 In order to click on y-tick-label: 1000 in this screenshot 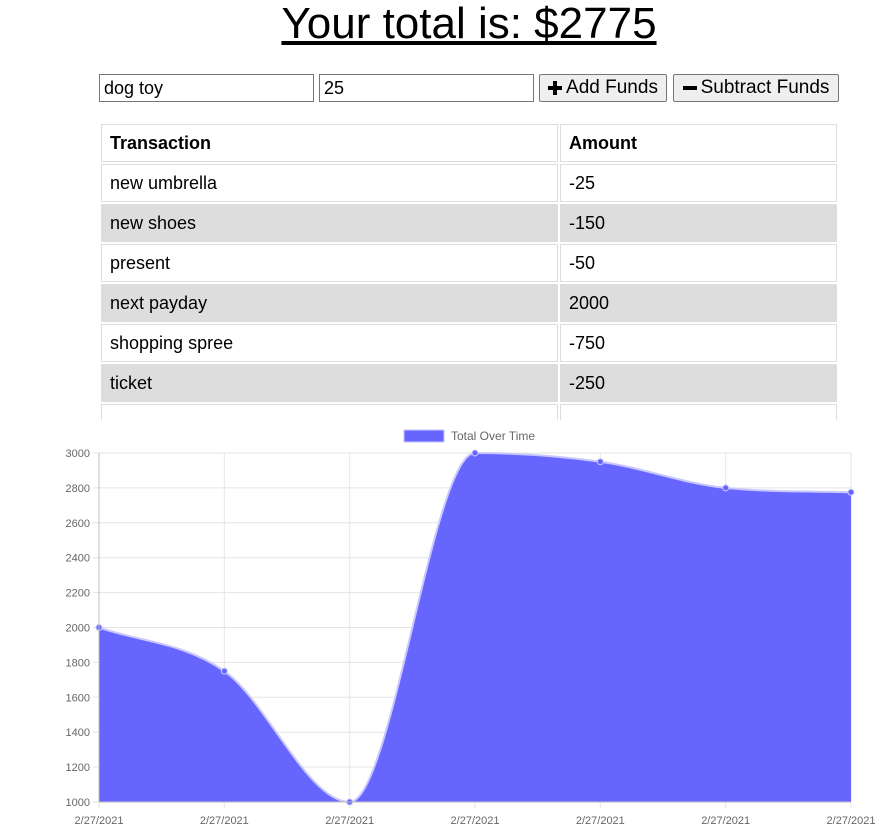, I will do `click(78, 803)`.